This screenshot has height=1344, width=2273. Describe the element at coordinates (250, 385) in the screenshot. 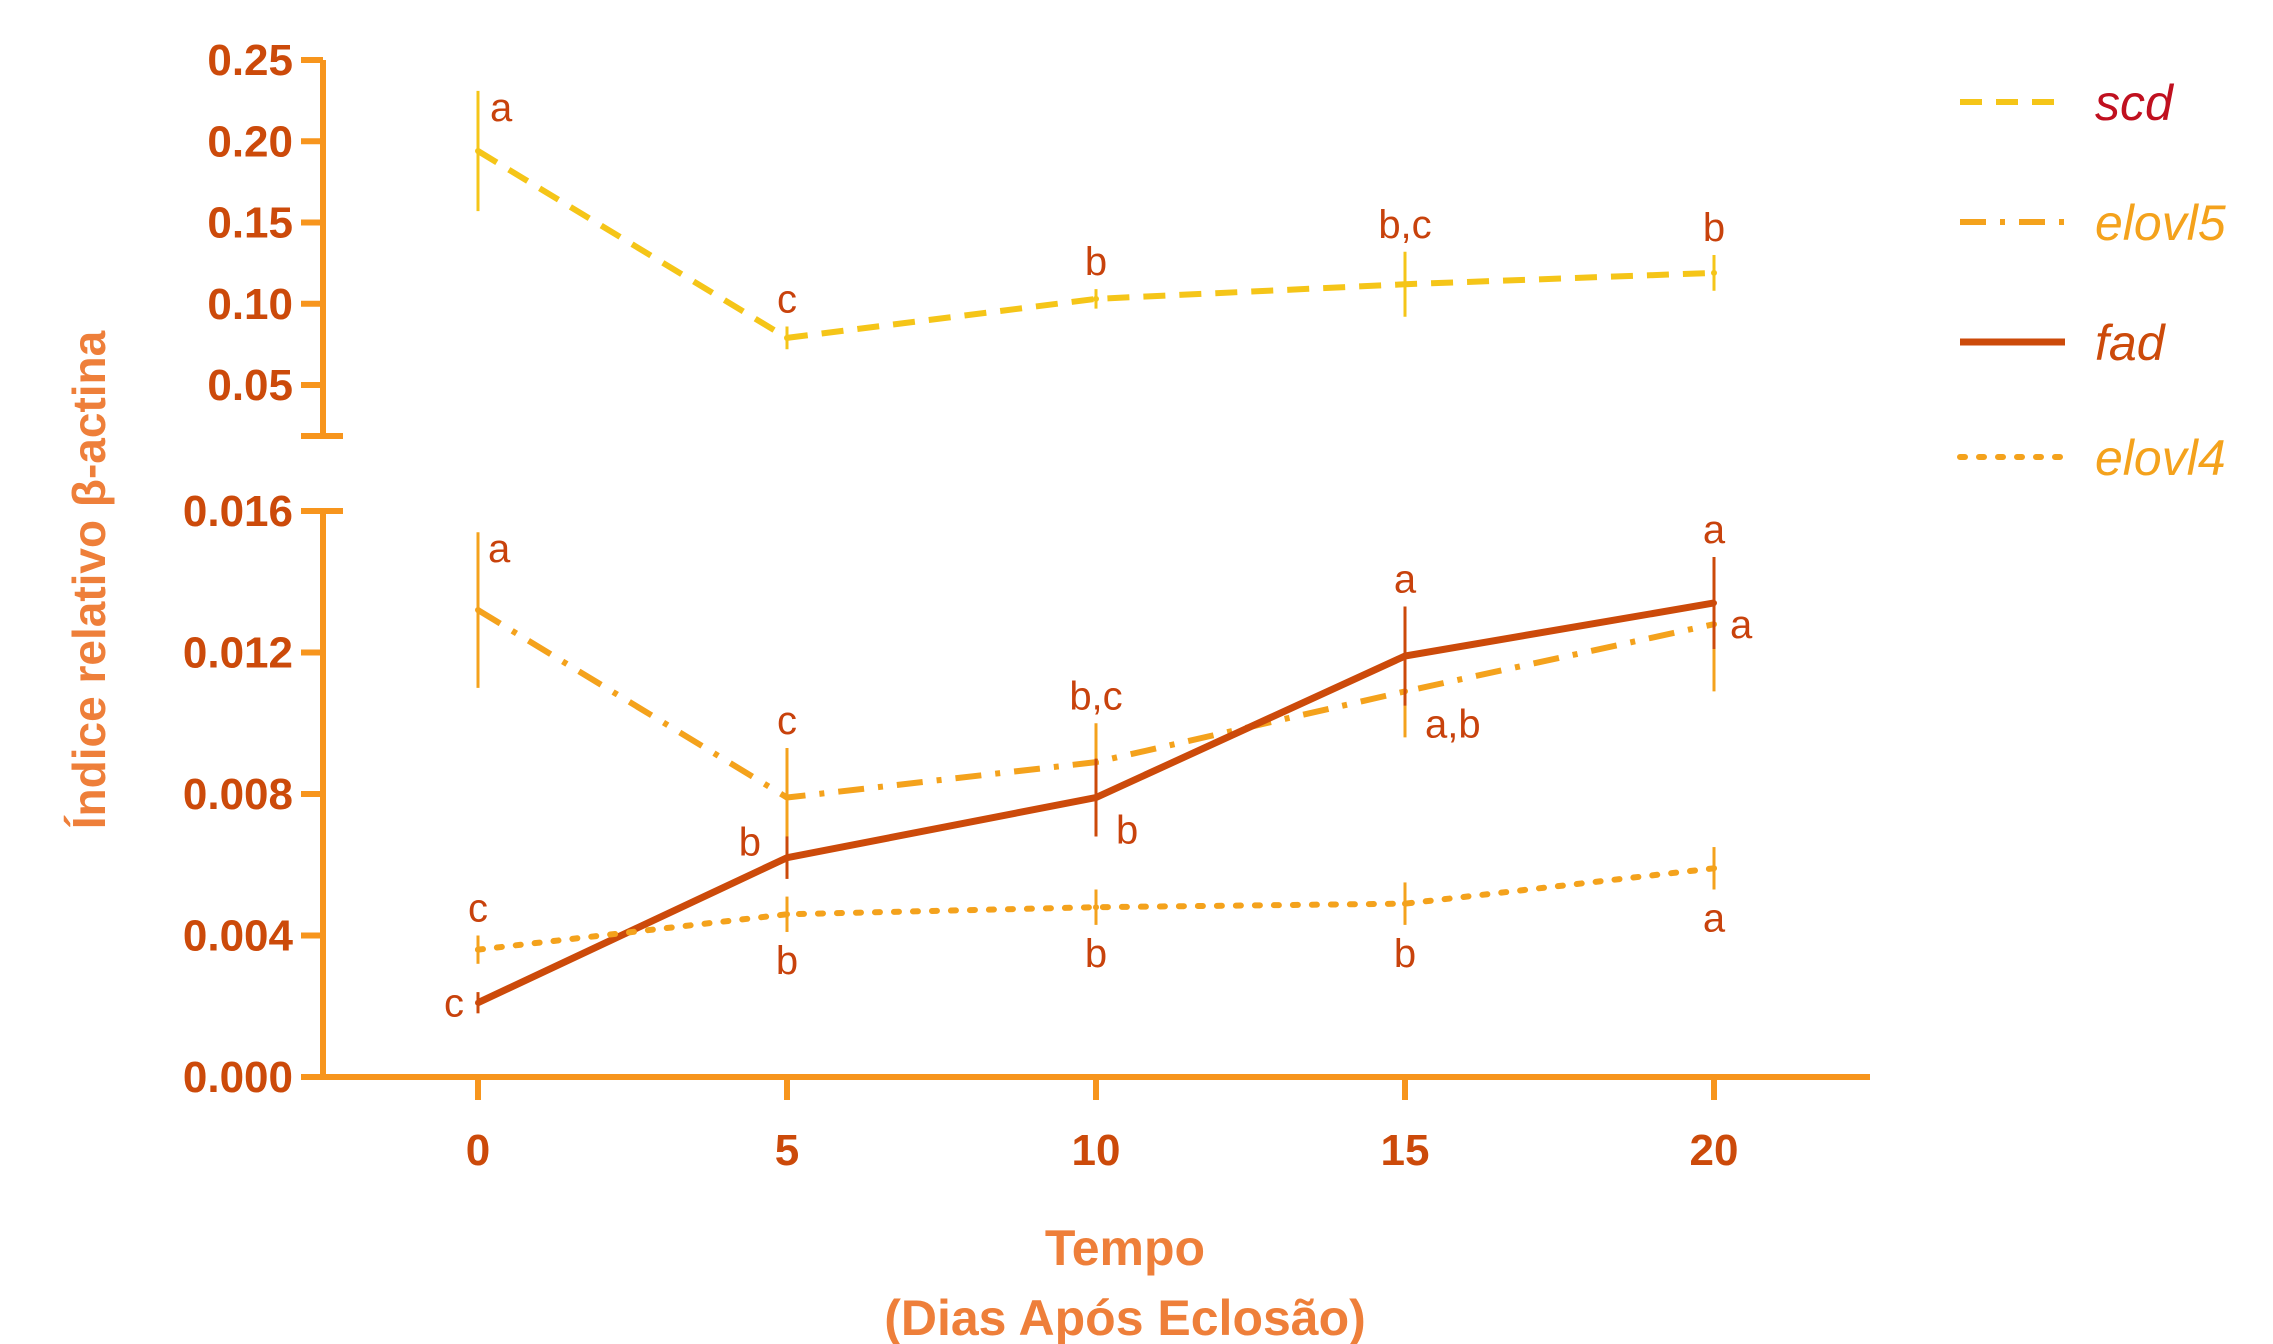

I see `upper-y-tick-label: 0.05` at that location.